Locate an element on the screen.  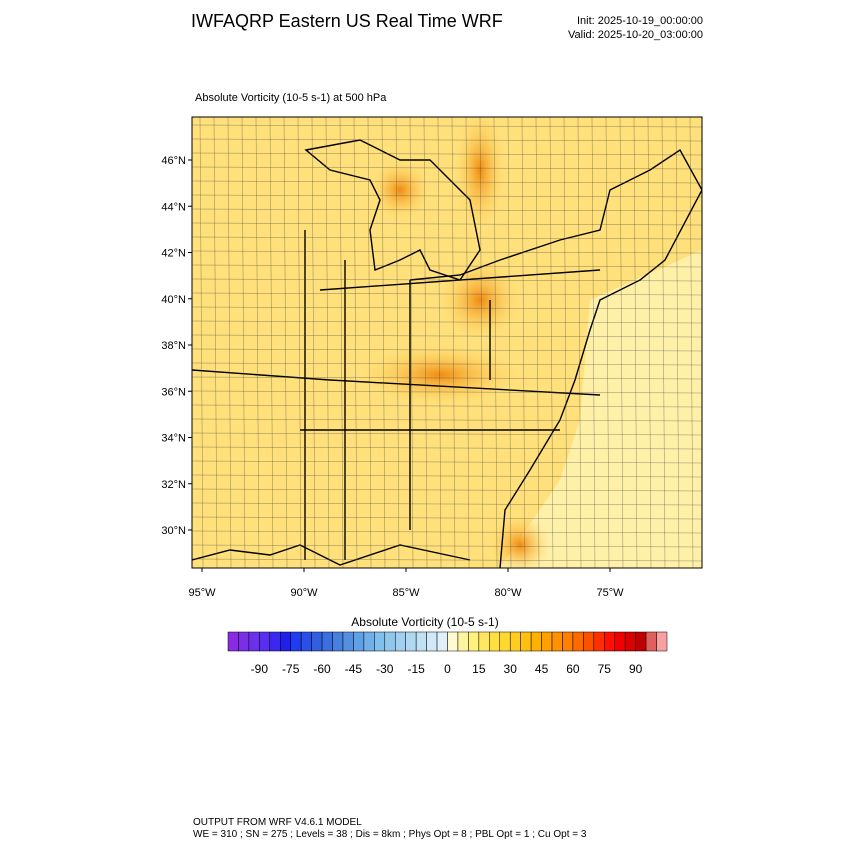
colorbar-tick-label: 30 is located at coordinates (511, 669).